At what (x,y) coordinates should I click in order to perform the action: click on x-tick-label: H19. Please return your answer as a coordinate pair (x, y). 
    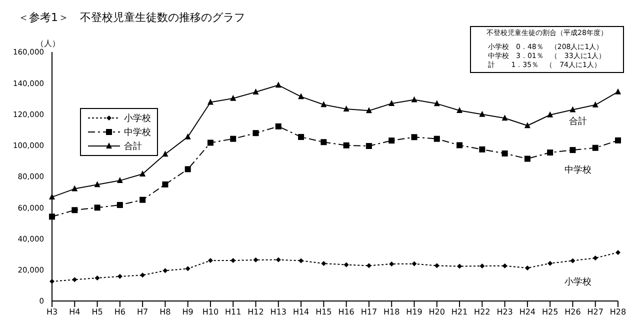
    Looking at the image, I should click on (414, 312).